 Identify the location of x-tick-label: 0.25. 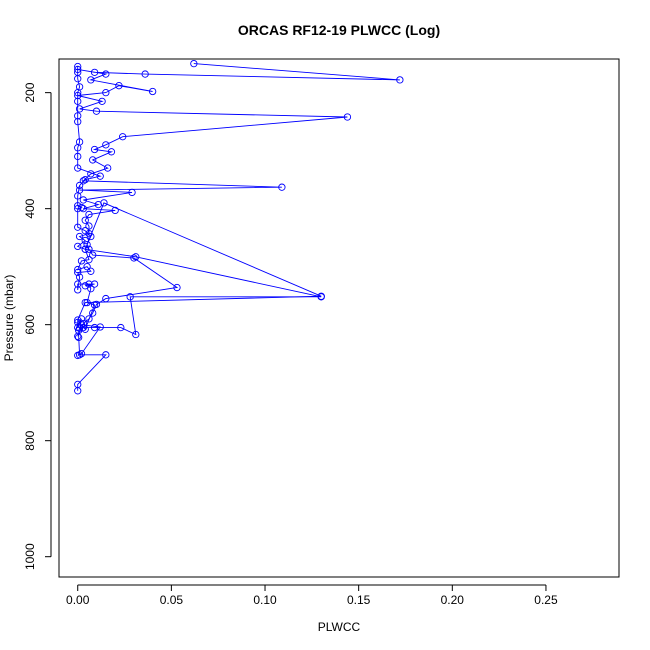
(546, 600).